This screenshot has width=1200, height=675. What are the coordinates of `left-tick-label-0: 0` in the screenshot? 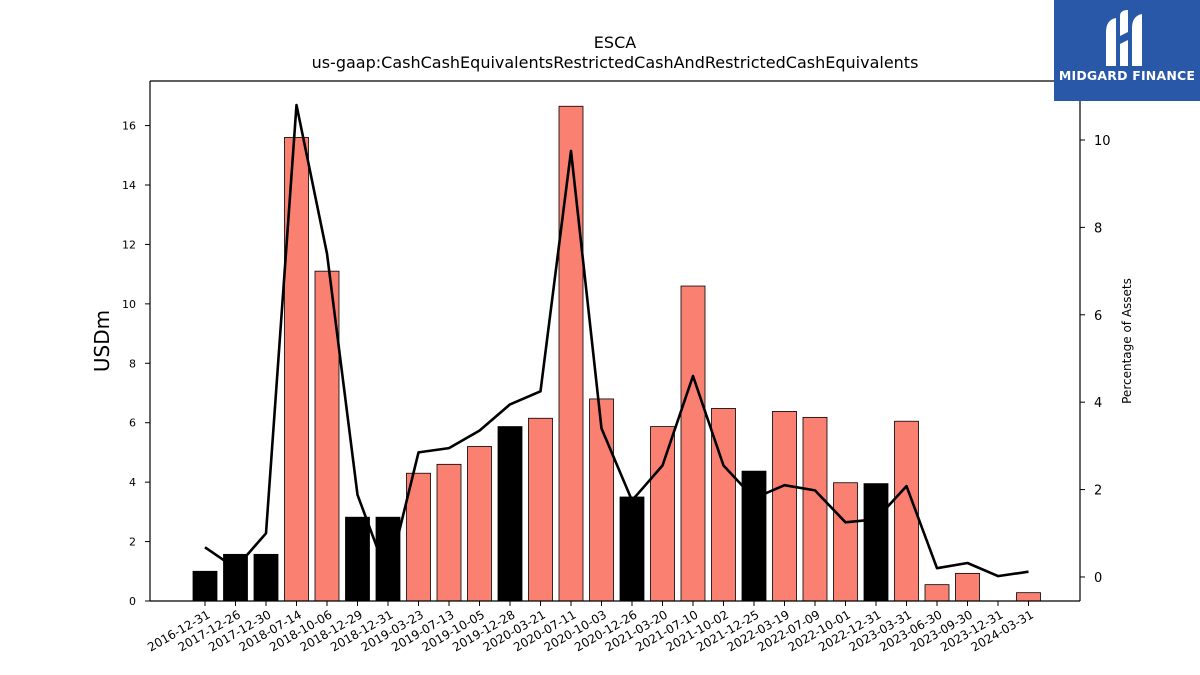 It's located at (132, 601).